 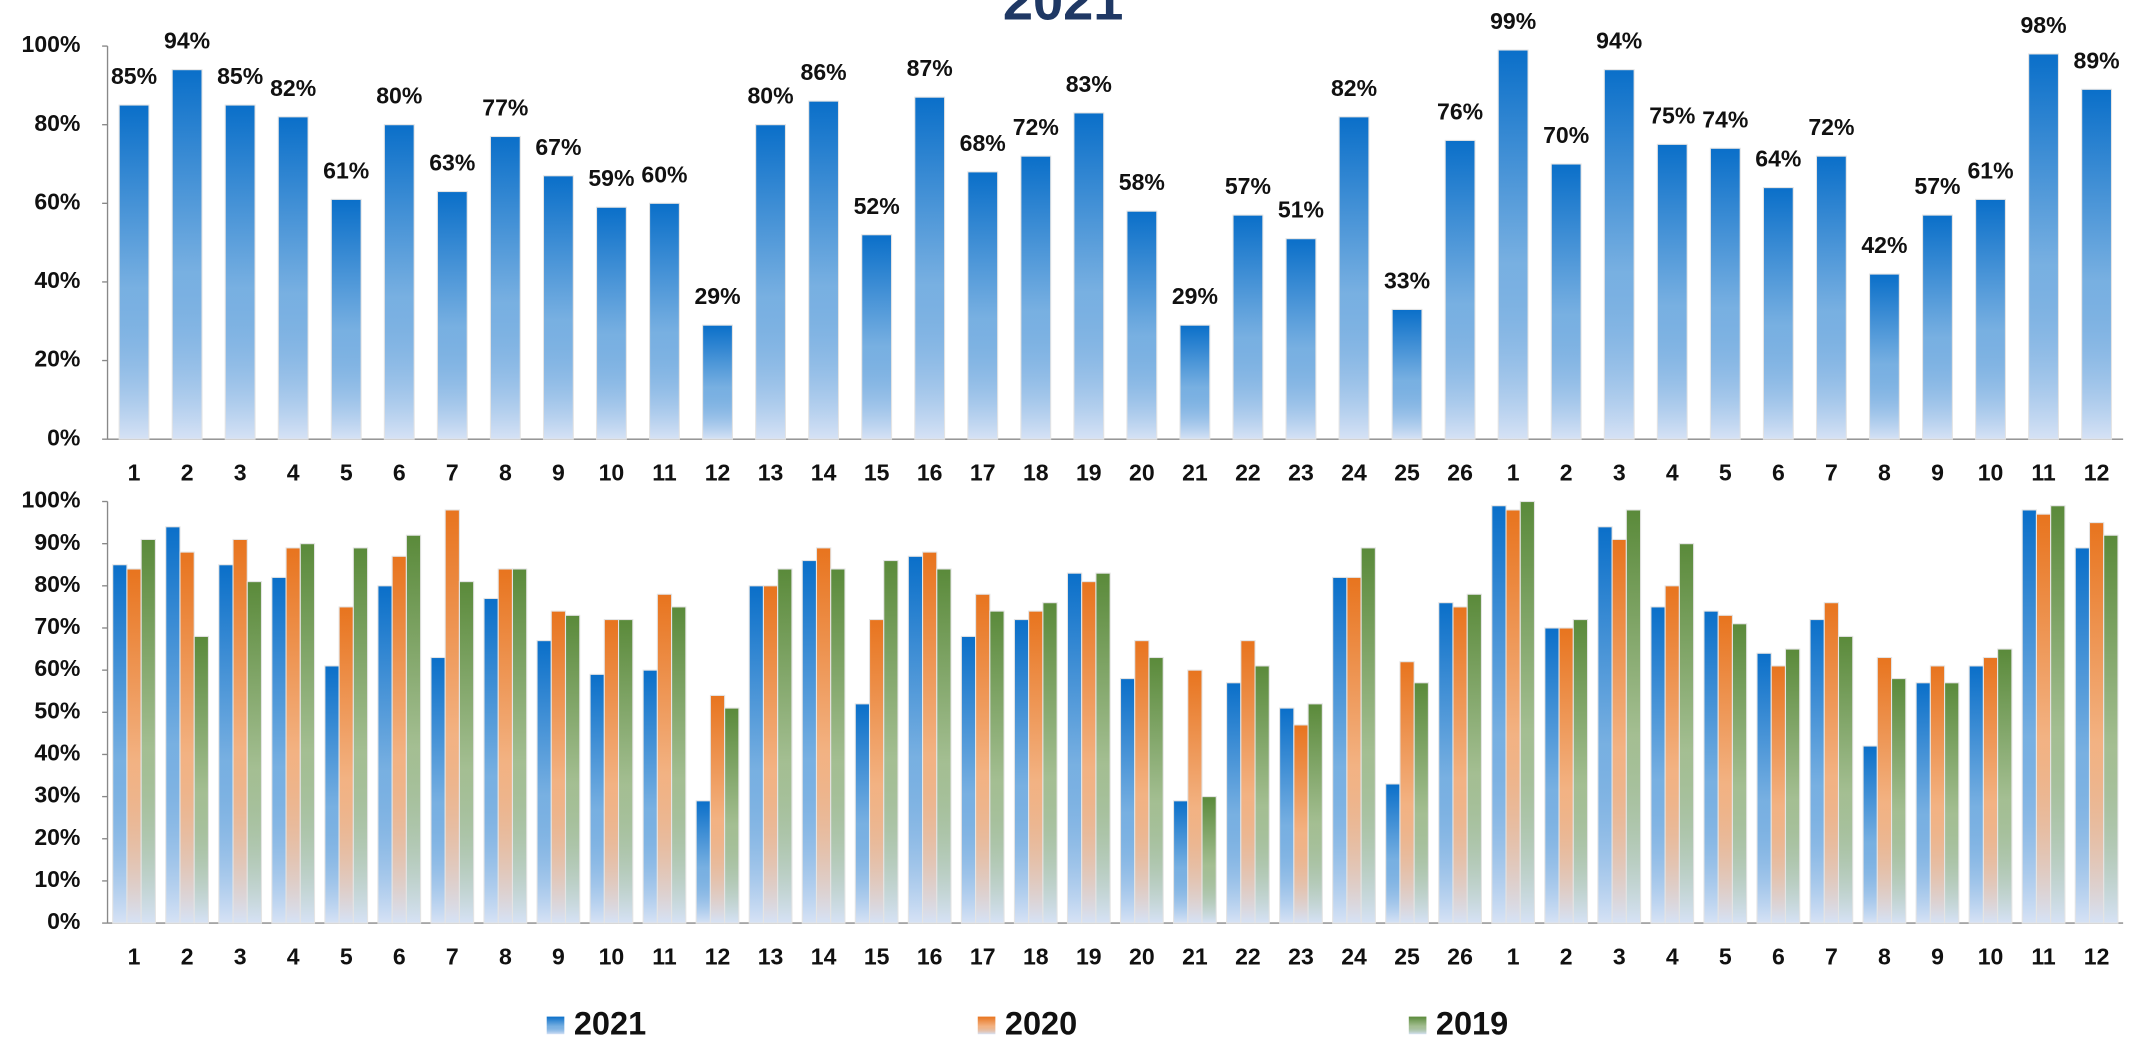 What do you see at coordinates (1831, 473) in the screenshot?
I see `x-tick-label: 7` at bounding box center [1831, 473].